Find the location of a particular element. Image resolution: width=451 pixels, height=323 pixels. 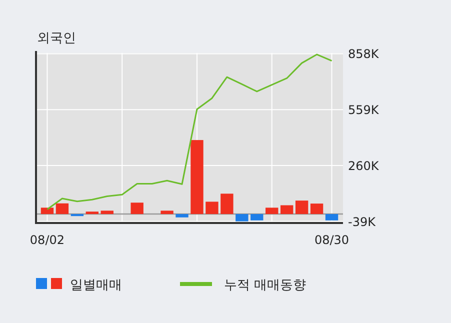

x-tick-label: 08/30 is located at coordinates (332, 240).